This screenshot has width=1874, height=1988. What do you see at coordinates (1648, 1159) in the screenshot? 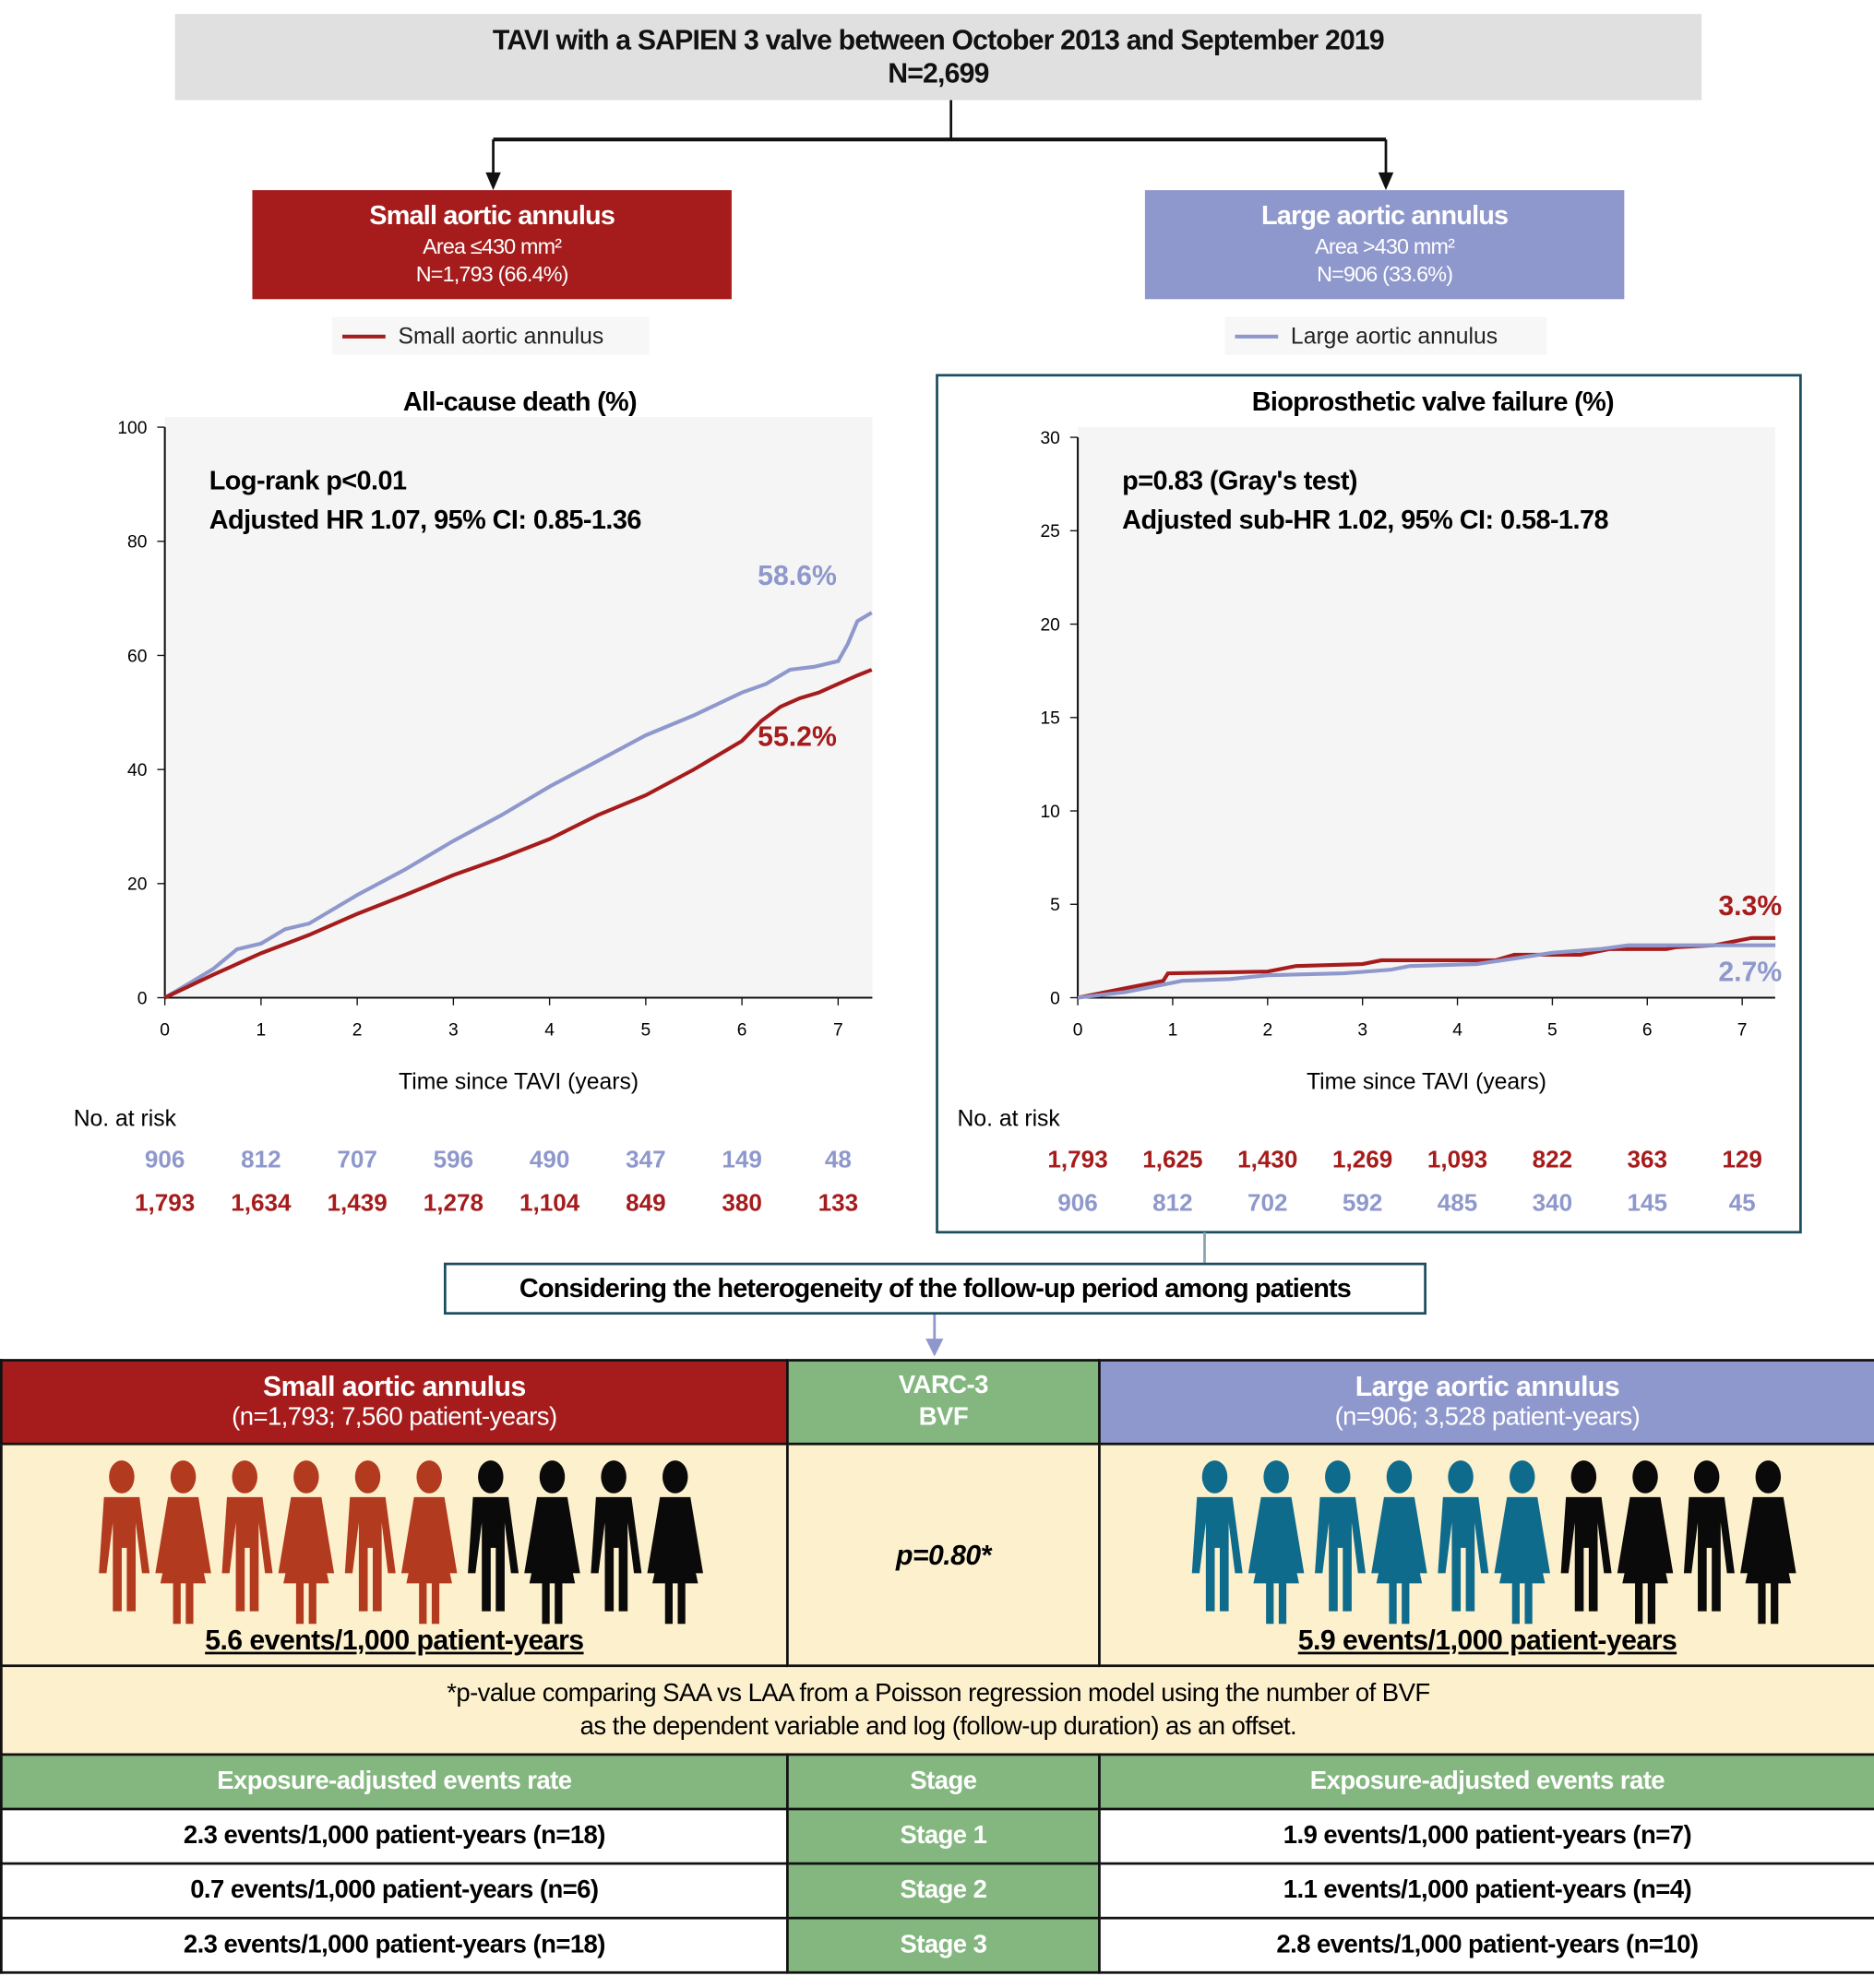
I see `at-risk-value: 363` at bounding box center [1648, 1159].